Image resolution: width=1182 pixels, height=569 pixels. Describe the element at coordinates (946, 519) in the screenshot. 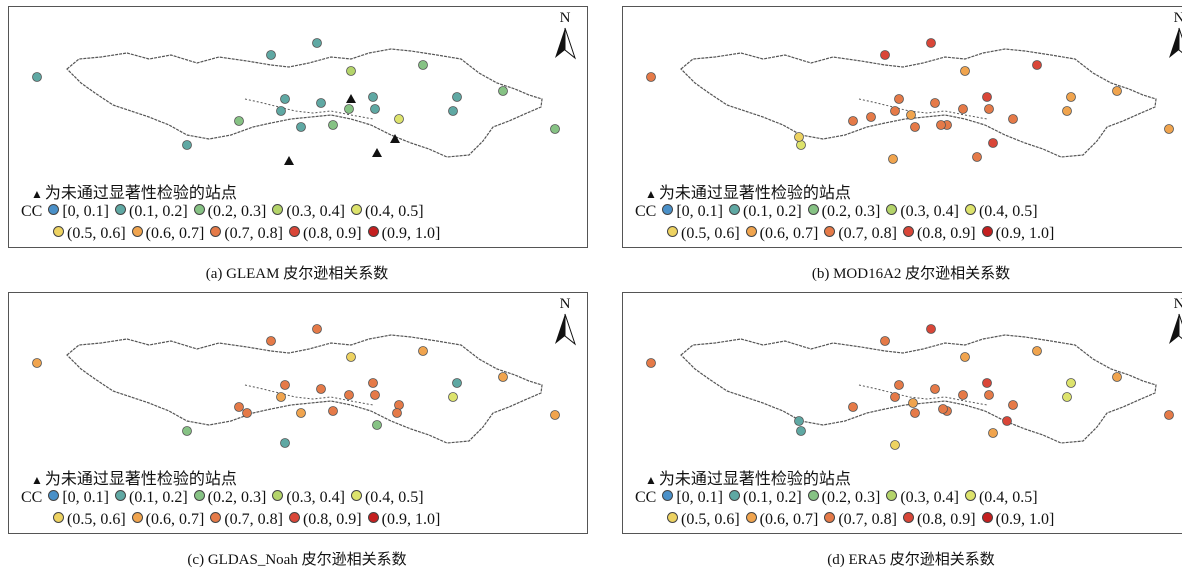

I see `legend-label: (0.8, 0.9]` at that location.